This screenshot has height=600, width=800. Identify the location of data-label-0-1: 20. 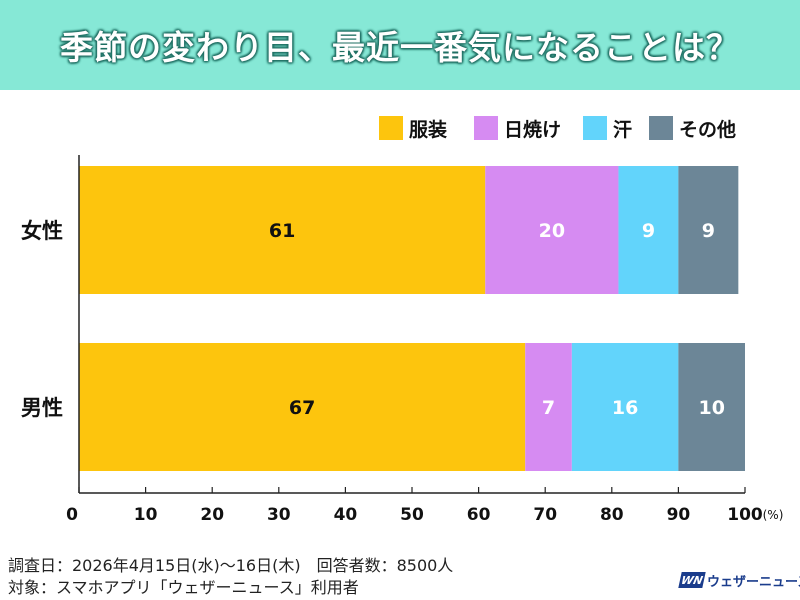
(552, 231).